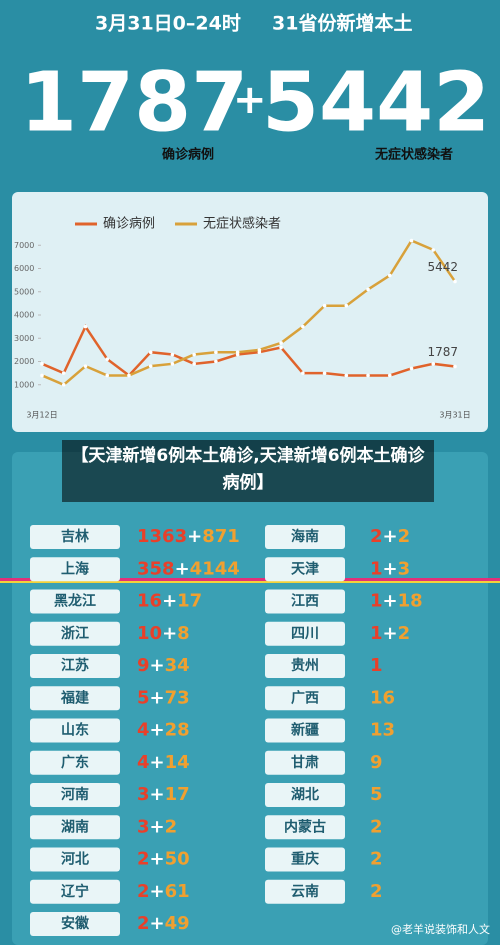 The height and width of the screenshot is (945, 500). What do you see at coordinates (129, 224) in the screenshot?
I see `legend-label: 确诊病例` at bounding box center [129, 224].